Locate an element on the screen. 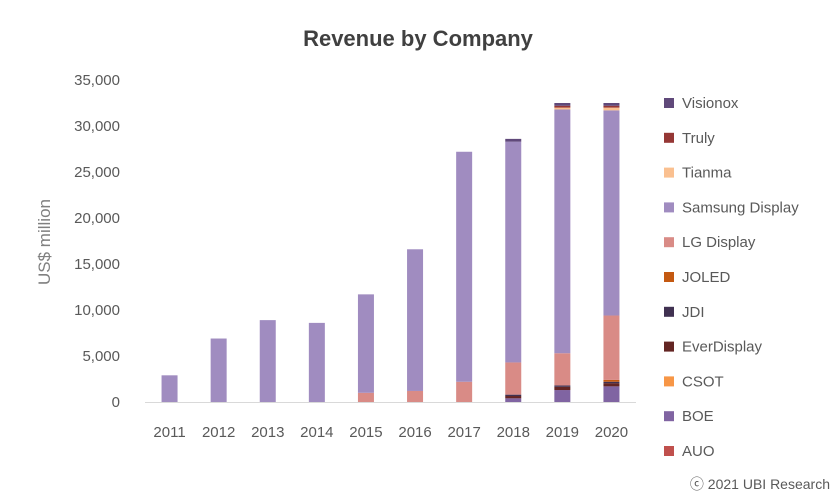 This screenshot has height=500, width=836. x-tick-label: 2013 is located at coordinates (267, 432).